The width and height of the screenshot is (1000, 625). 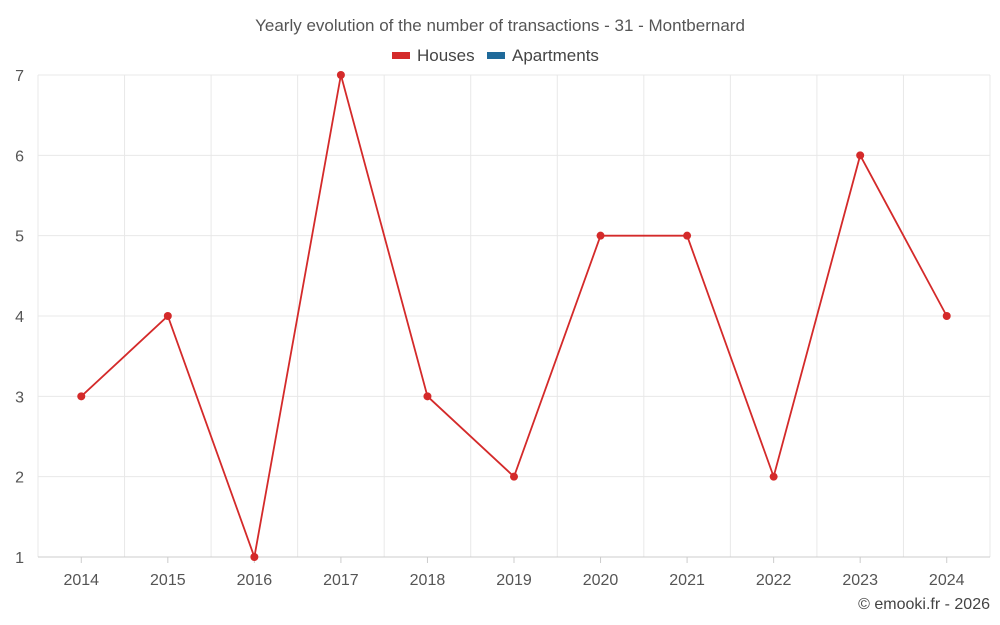 What do you see at coordinates (774, 580) in the screenshot?
I see `x-tick-label: 2022` at bounding box center [774, 580].